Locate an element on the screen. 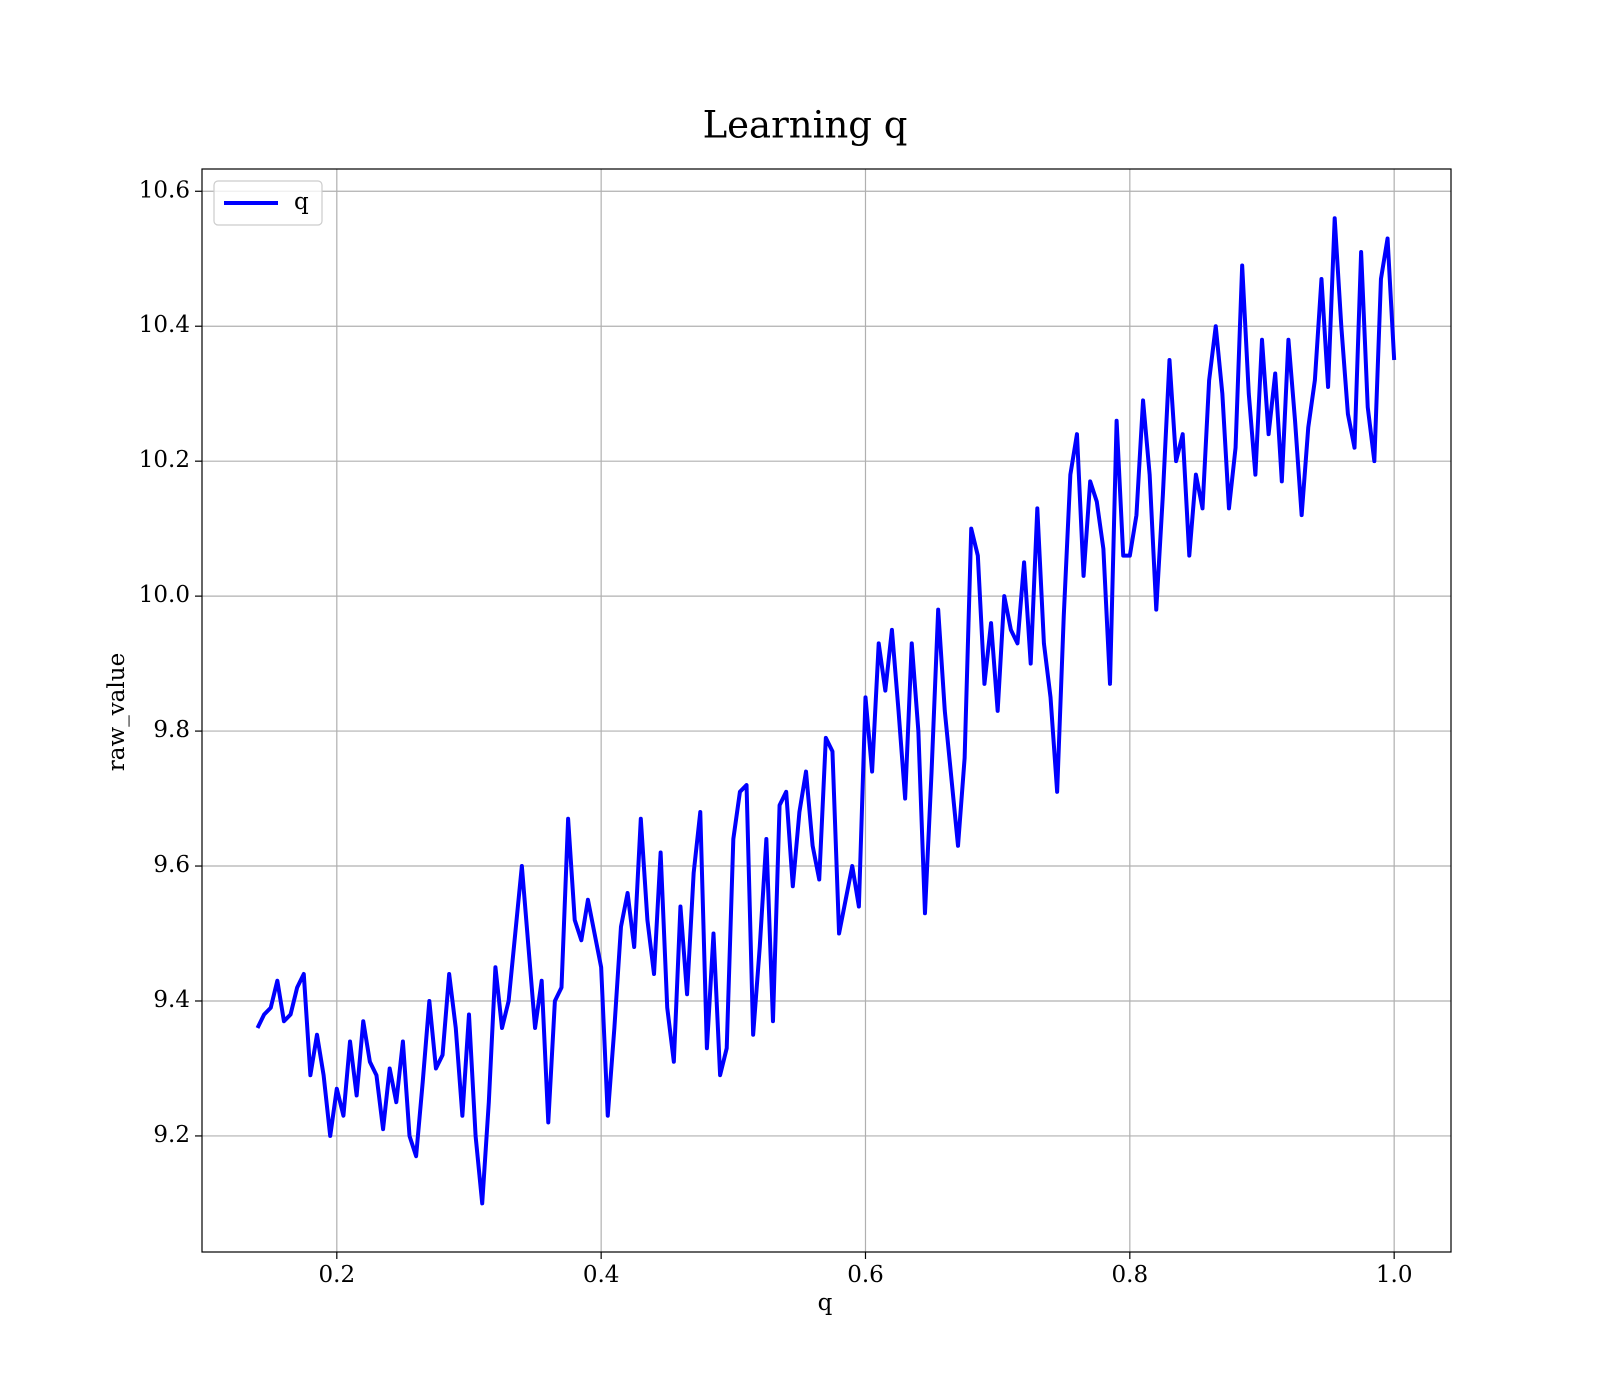  x-tick-label: 0.2 is located at coordinates (337, 1275).